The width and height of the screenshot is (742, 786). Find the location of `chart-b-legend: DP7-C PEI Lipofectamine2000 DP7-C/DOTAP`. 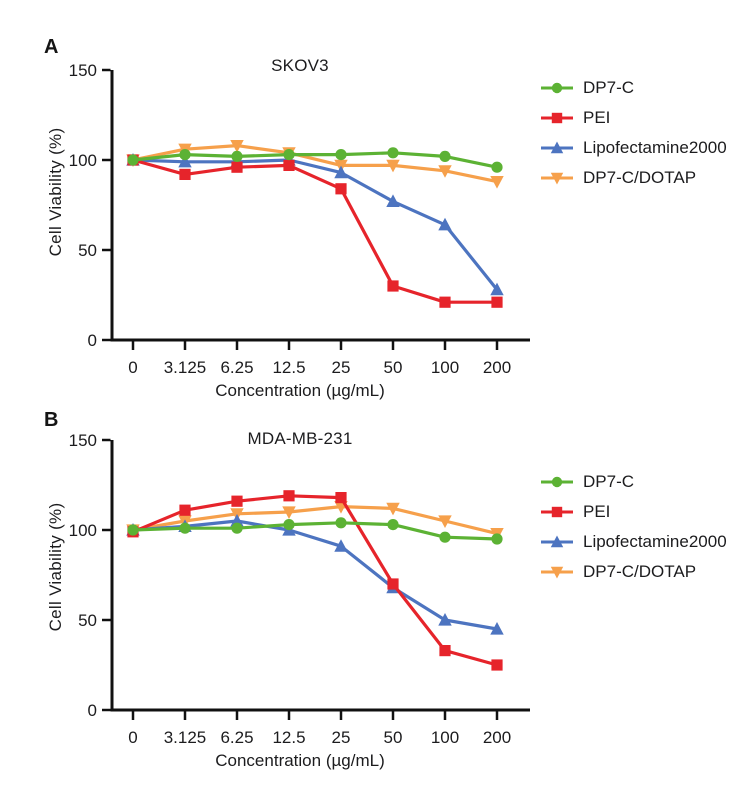

chart-b-legend: DP7-C PEI Lipofectamine2000 DP7-C/DOTAP is located at coordinates (633, 527).